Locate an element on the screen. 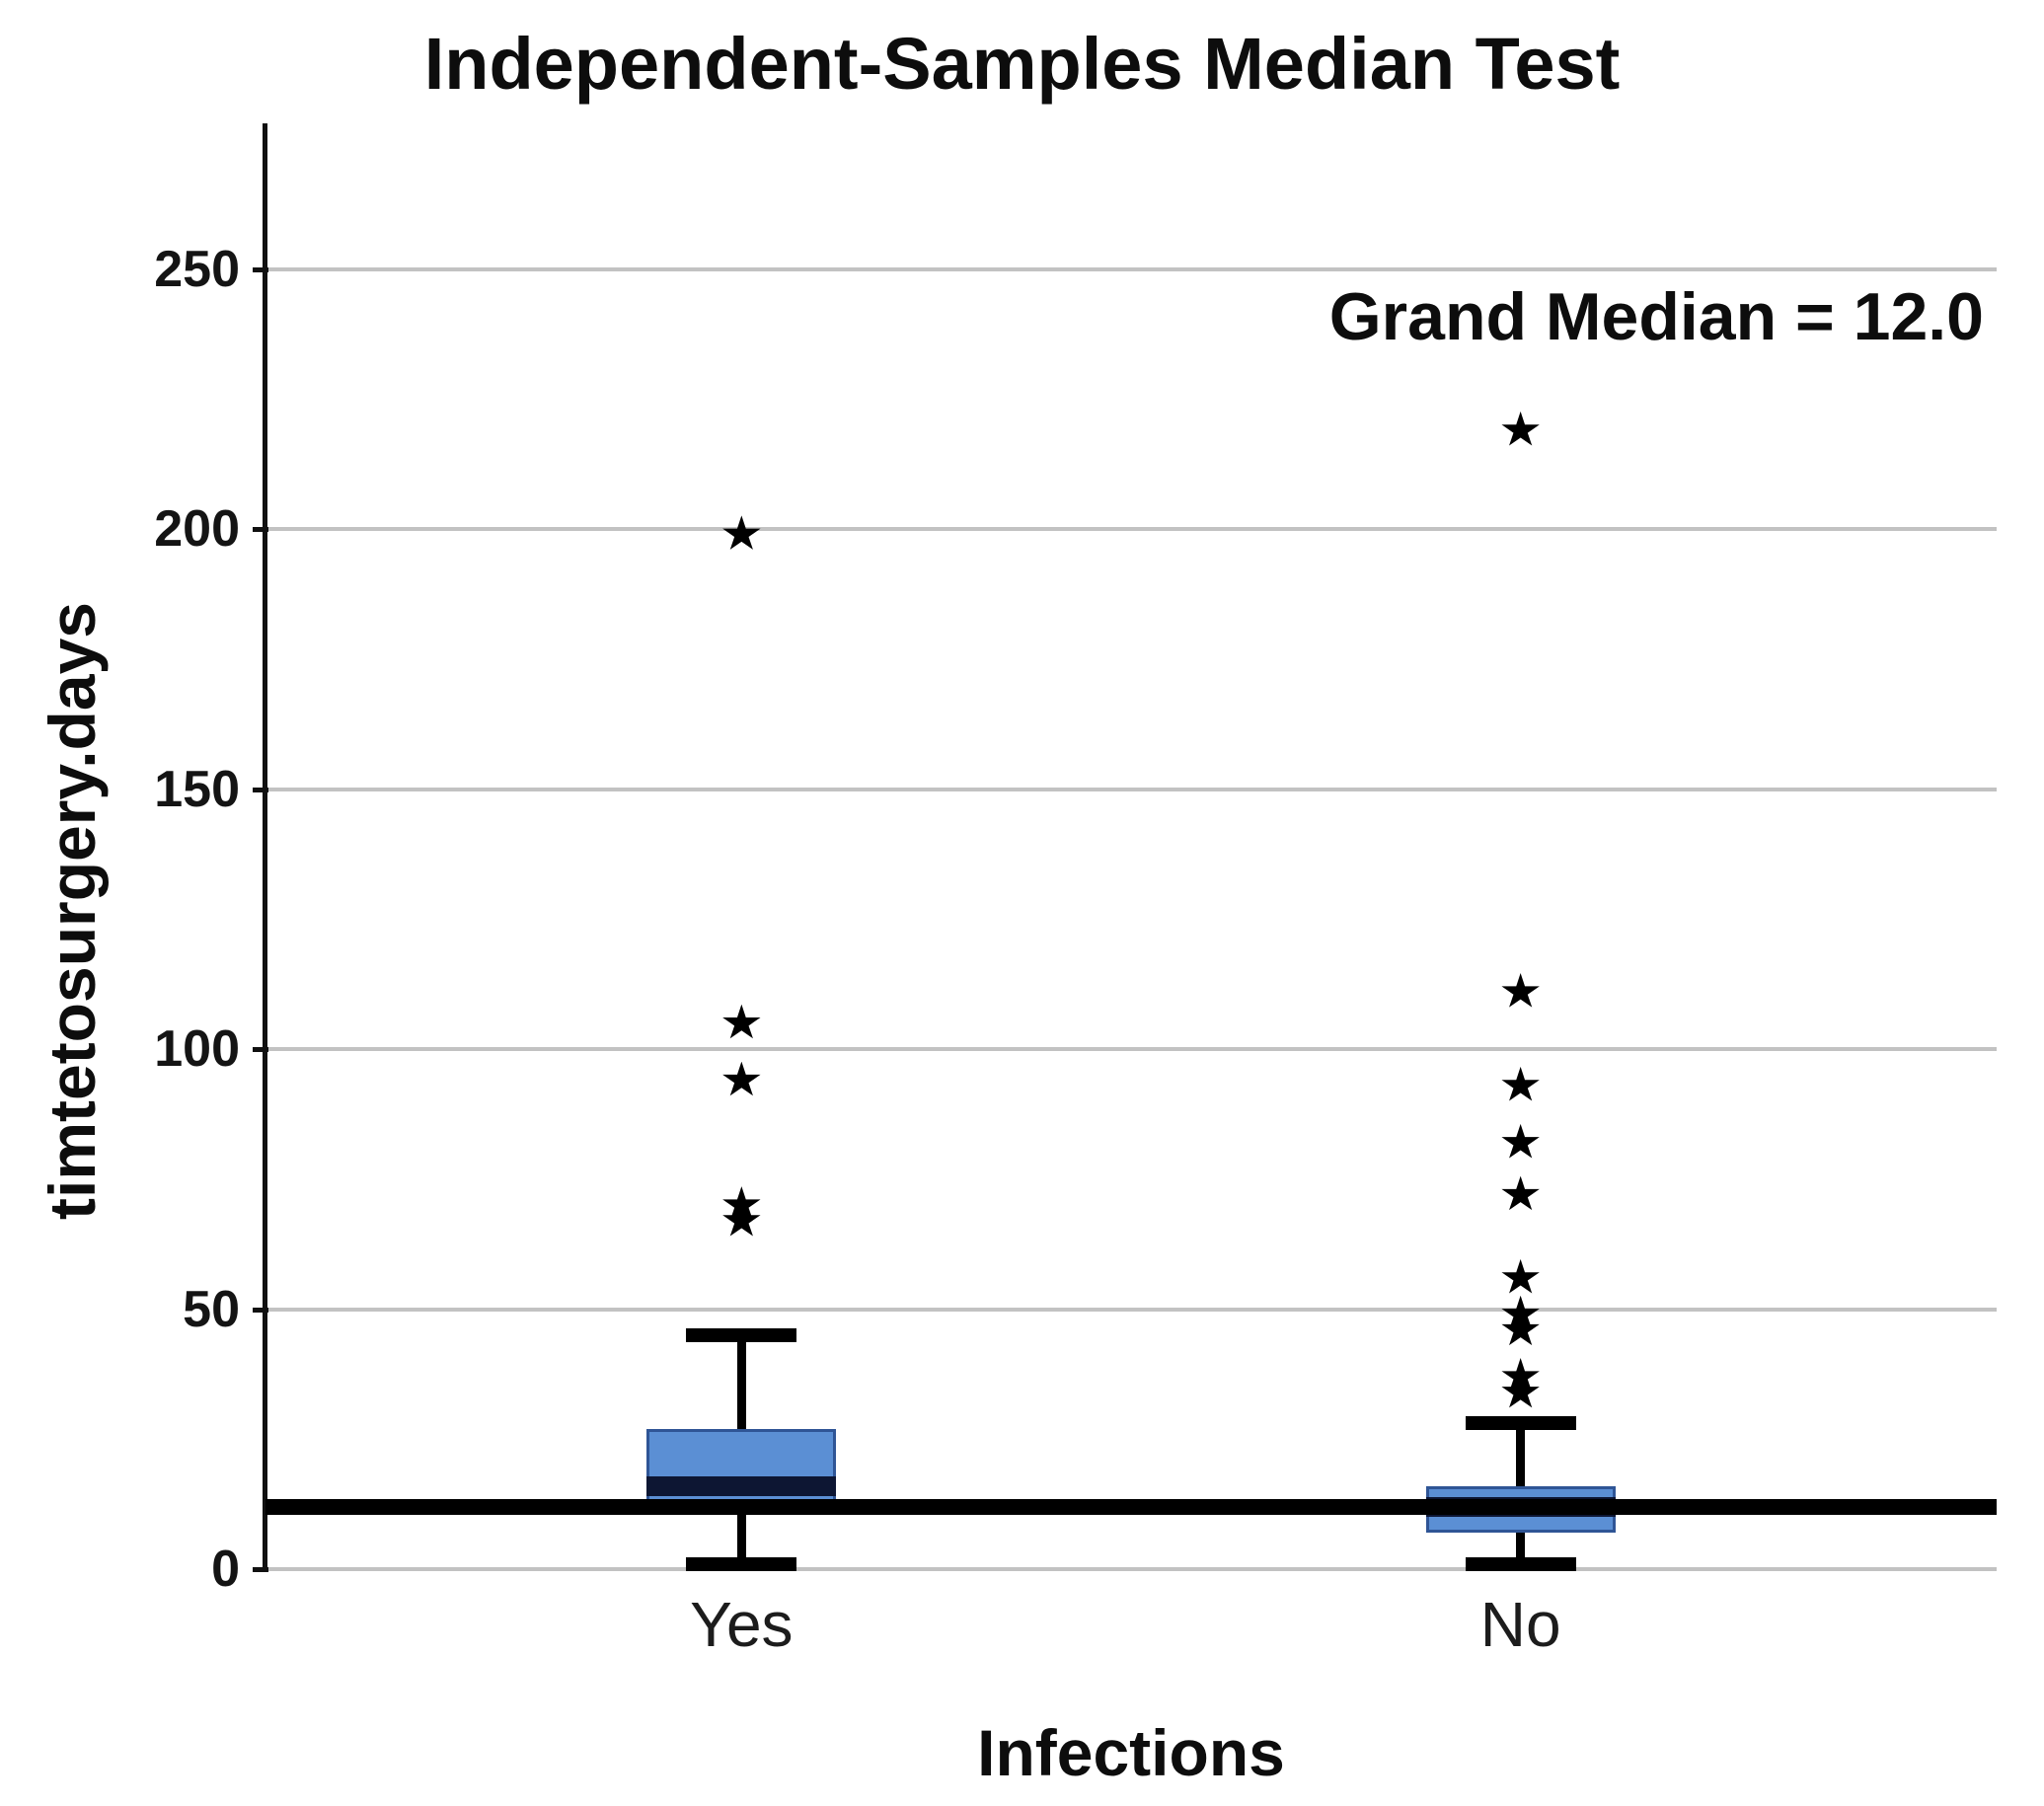 Image resolution: width=2044 pixels, height=1806 pixels. grand-median-annotation: Grand Median = 12.0 is located at coordinates (1656, 316).